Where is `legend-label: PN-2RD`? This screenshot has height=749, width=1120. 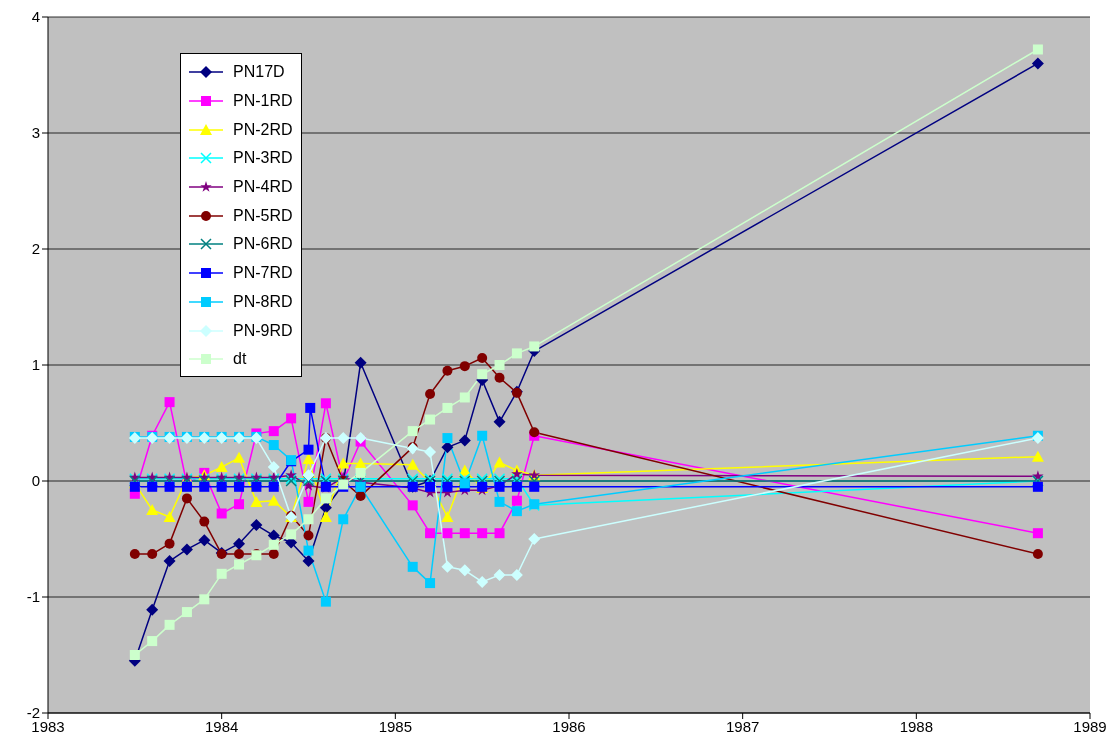
legend-label: PN-2RD is located at coordinates (263, 129).